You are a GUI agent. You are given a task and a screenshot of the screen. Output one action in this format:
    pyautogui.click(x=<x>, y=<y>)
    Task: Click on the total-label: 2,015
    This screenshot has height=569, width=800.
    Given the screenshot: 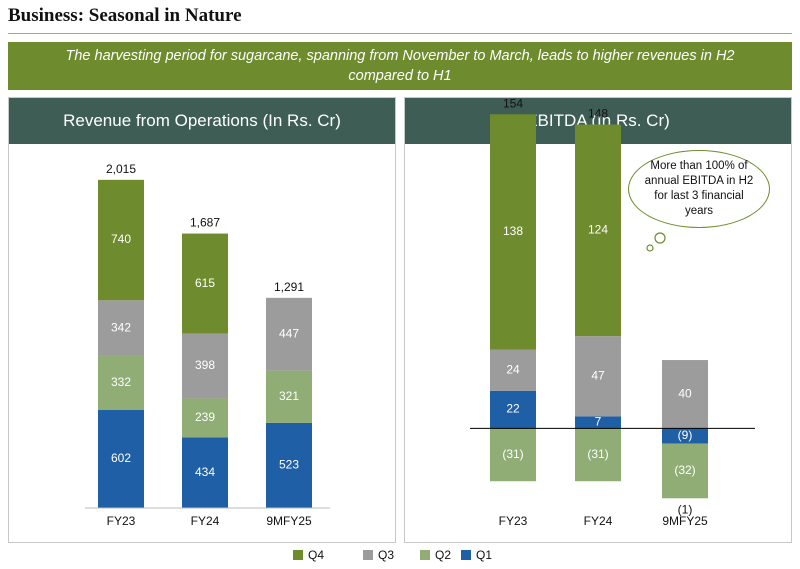 What is the action you would take?
    pyautogui.click(x=121, y=169)
    